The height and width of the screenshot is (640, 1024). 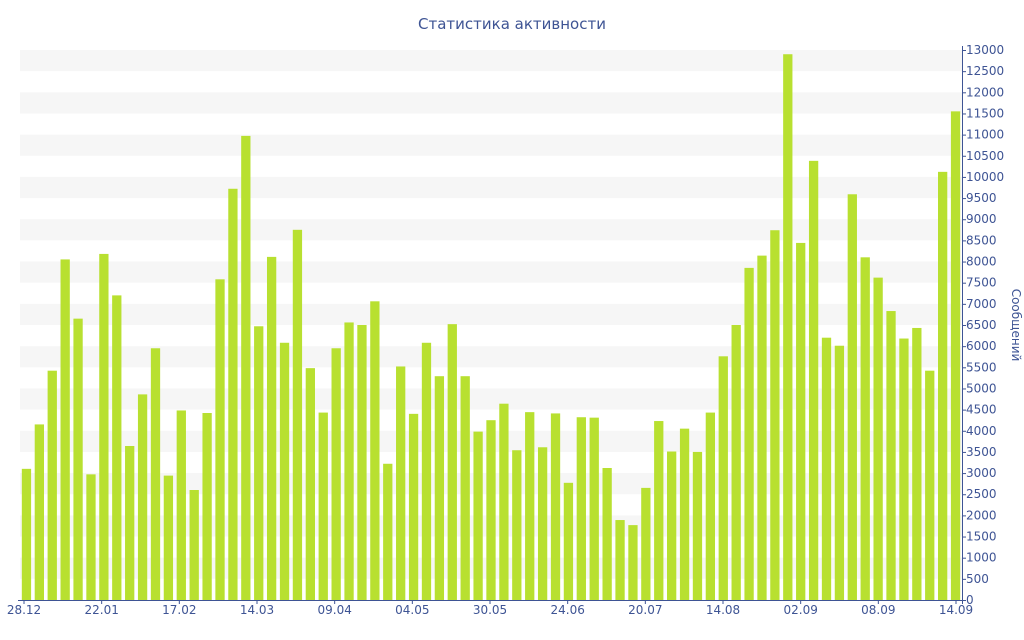 I want to click on y-tick-label: 12500, so click(x=985, y=71).